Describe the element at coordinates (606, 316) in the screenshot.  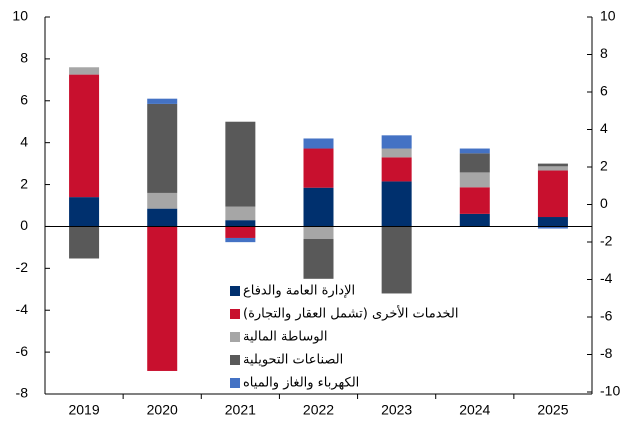
I see `y2-tick-label: -6` at that location.